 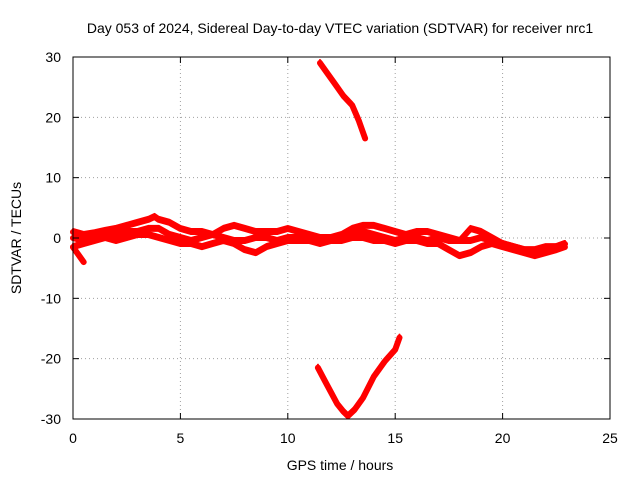 What do you see at coordinates (16, 238) in the screenshot?
I see `y-axis-label: SDTVAR / TECUs` at bounding box center [16, 238].